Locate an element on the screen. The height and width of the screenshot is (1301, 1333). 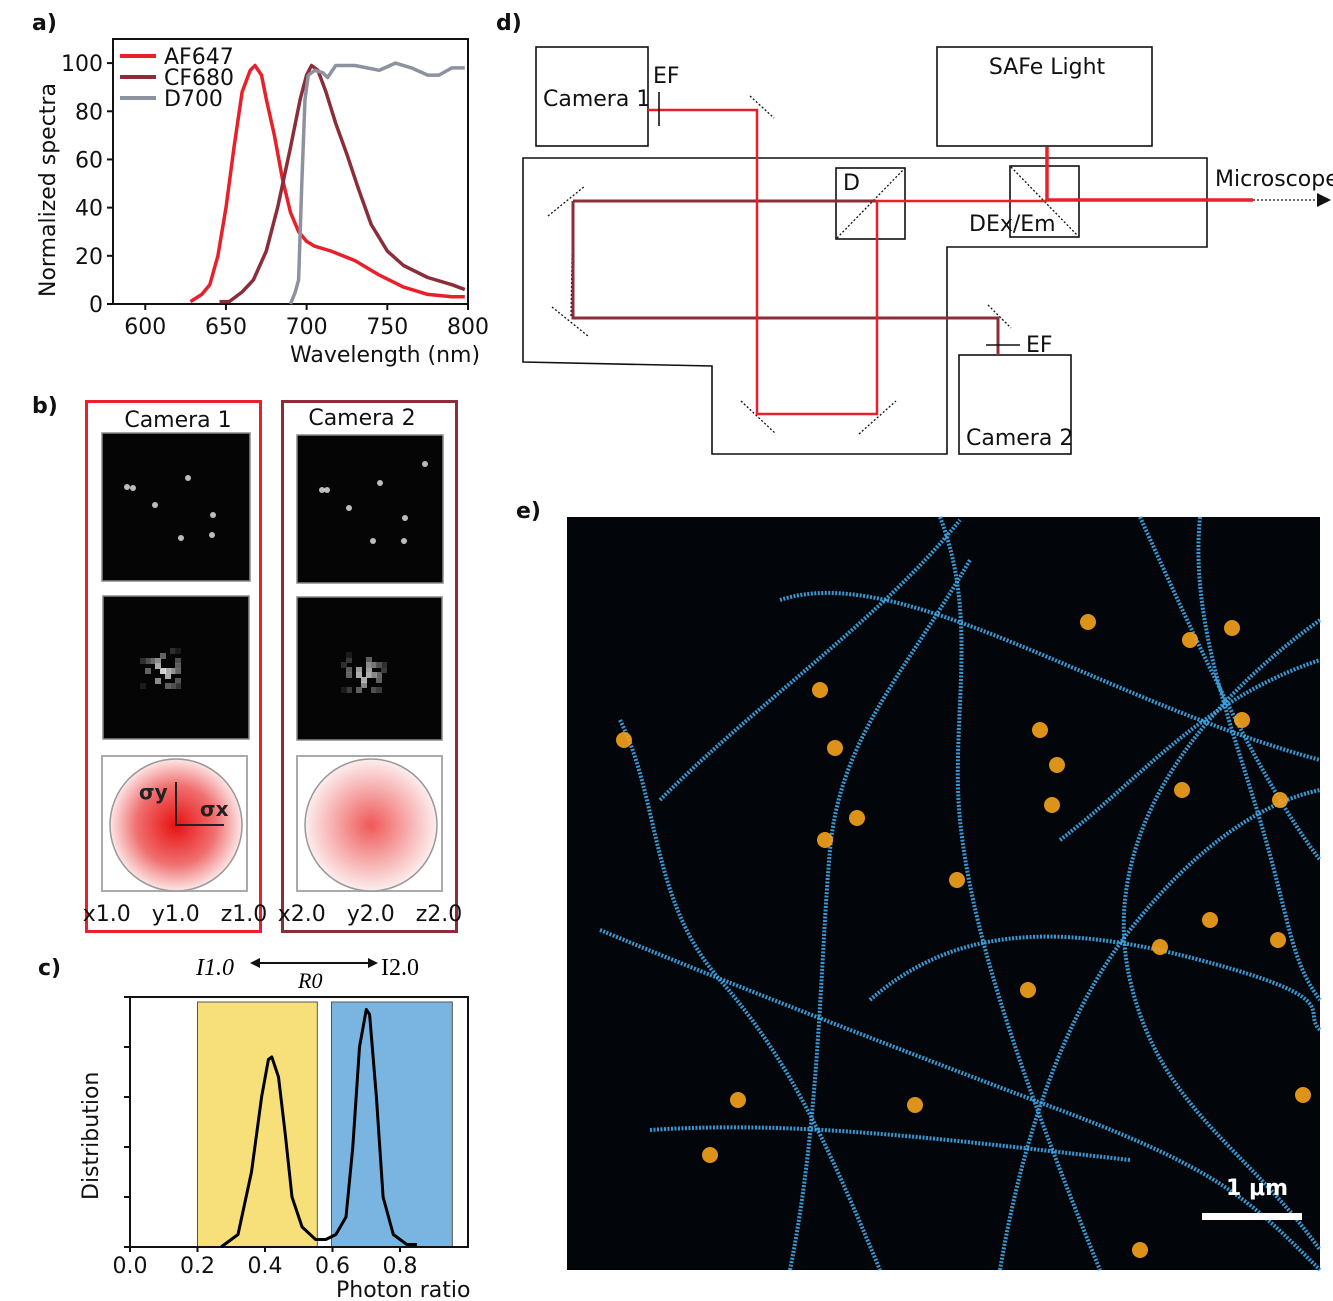
scale-bar is located at coordinates (1252, 1216).